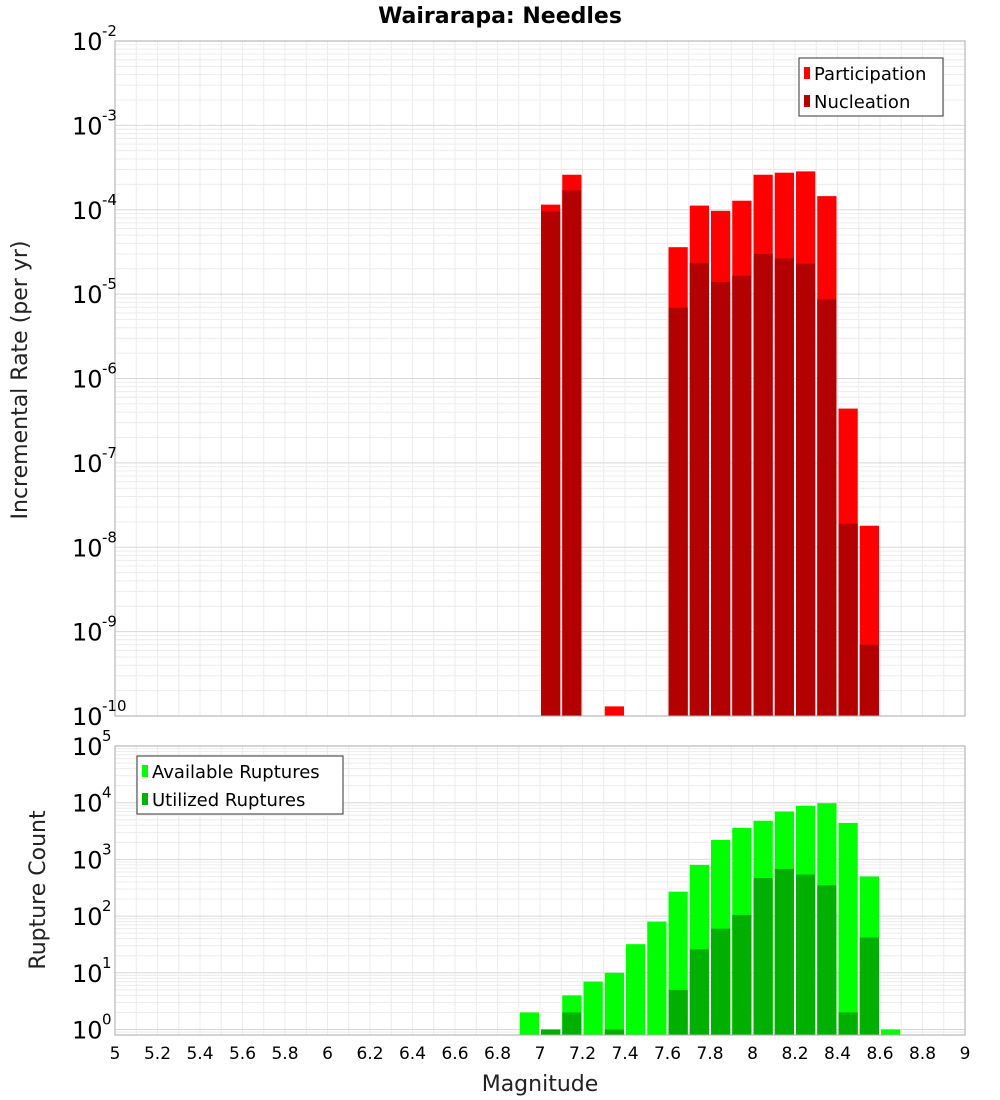  I want to click on x-tick-label: 5.4, so click(199, 1054).